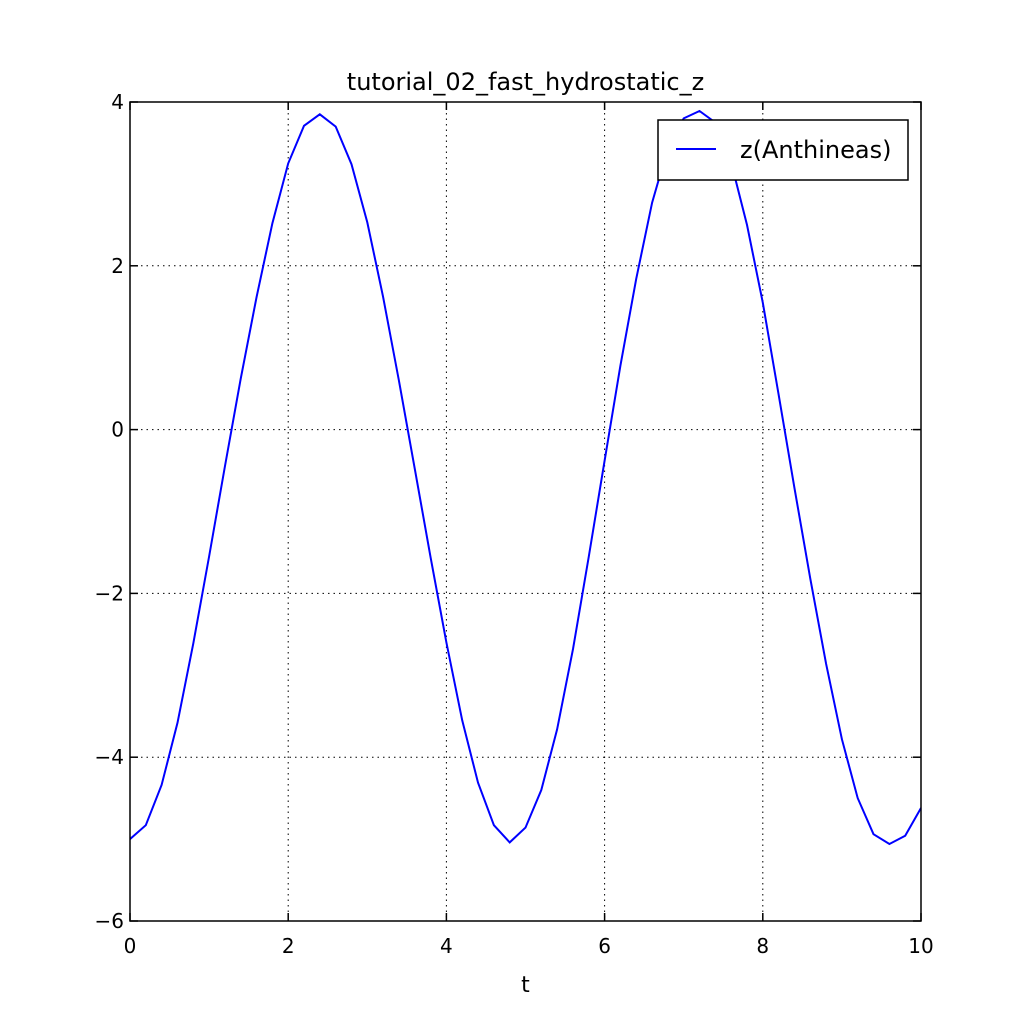  I want to click on x-tick-label: 2, so click(288, 946).